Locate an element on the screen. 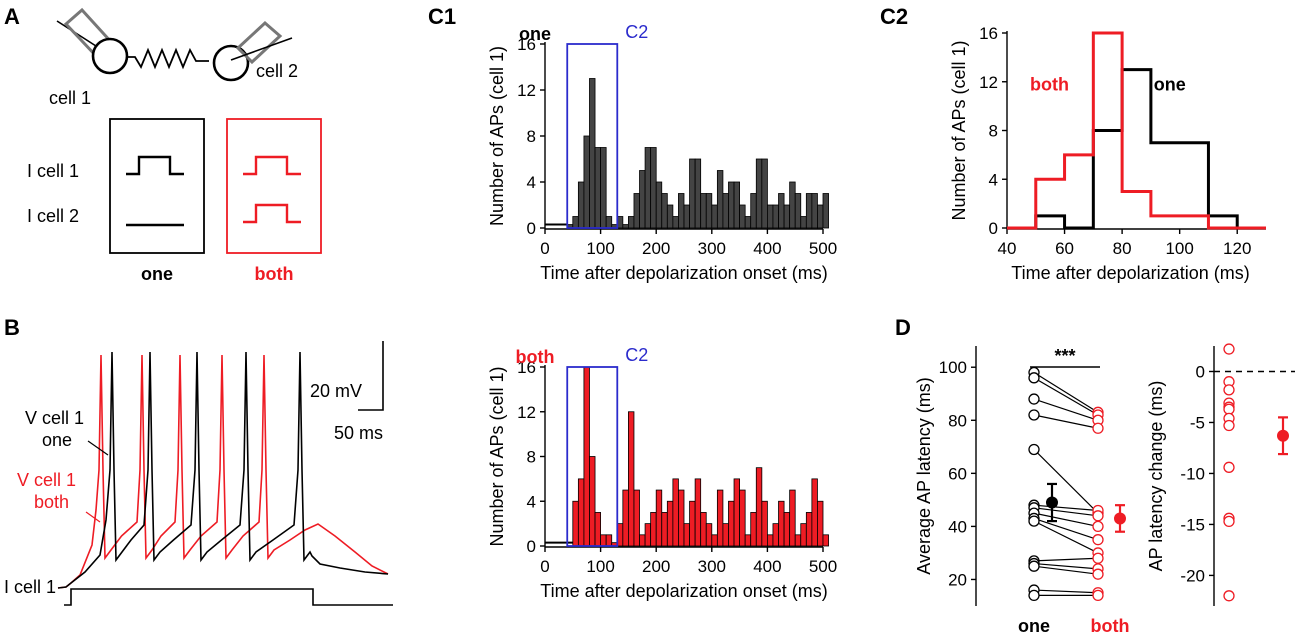 The image size is (1300, 638). x-tick-label: 400 is located at coordinates (767, 566).